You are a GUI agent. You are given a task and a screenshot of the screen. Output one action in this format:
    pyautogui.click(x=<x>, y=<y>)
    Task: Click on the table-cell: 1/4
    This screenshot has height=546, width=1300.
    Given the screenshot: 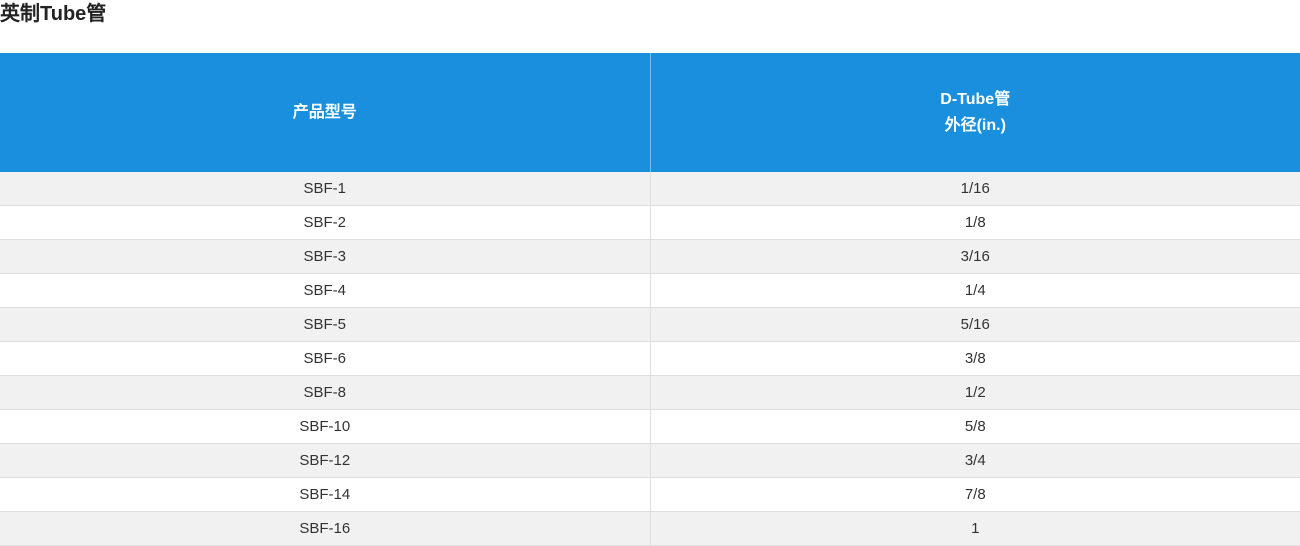 What is the action you would take?
    pyautogui.click(x=975, y=290)
    